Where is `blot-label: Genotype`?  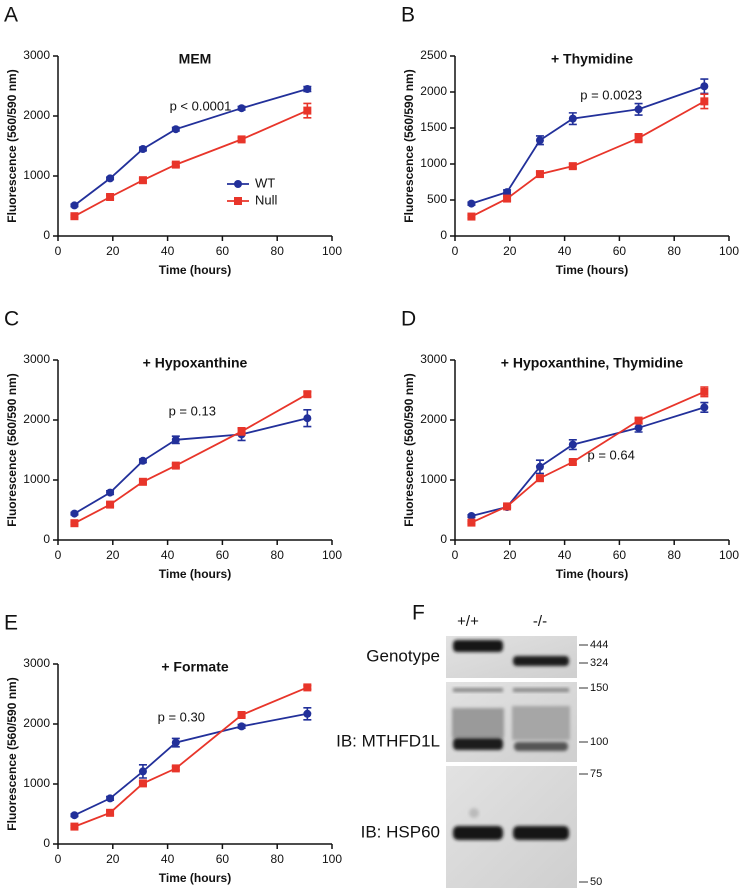
blot-label: Genotype is located at coordinates (403, 655).